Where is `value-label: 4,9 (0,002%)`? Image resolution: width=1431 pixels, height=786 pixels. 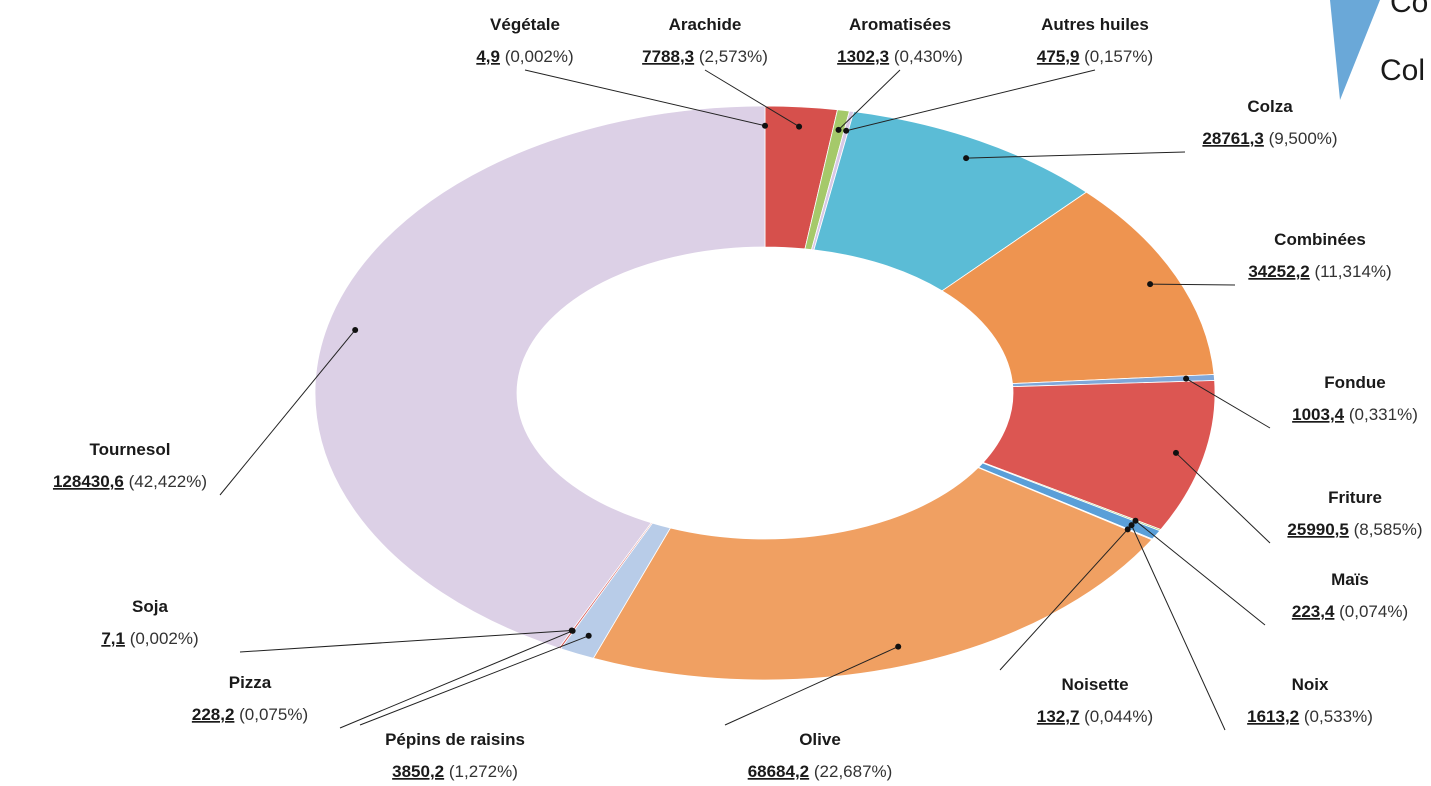
value-label: 4,9 (0,002%) is located at coordinates (524, 56).